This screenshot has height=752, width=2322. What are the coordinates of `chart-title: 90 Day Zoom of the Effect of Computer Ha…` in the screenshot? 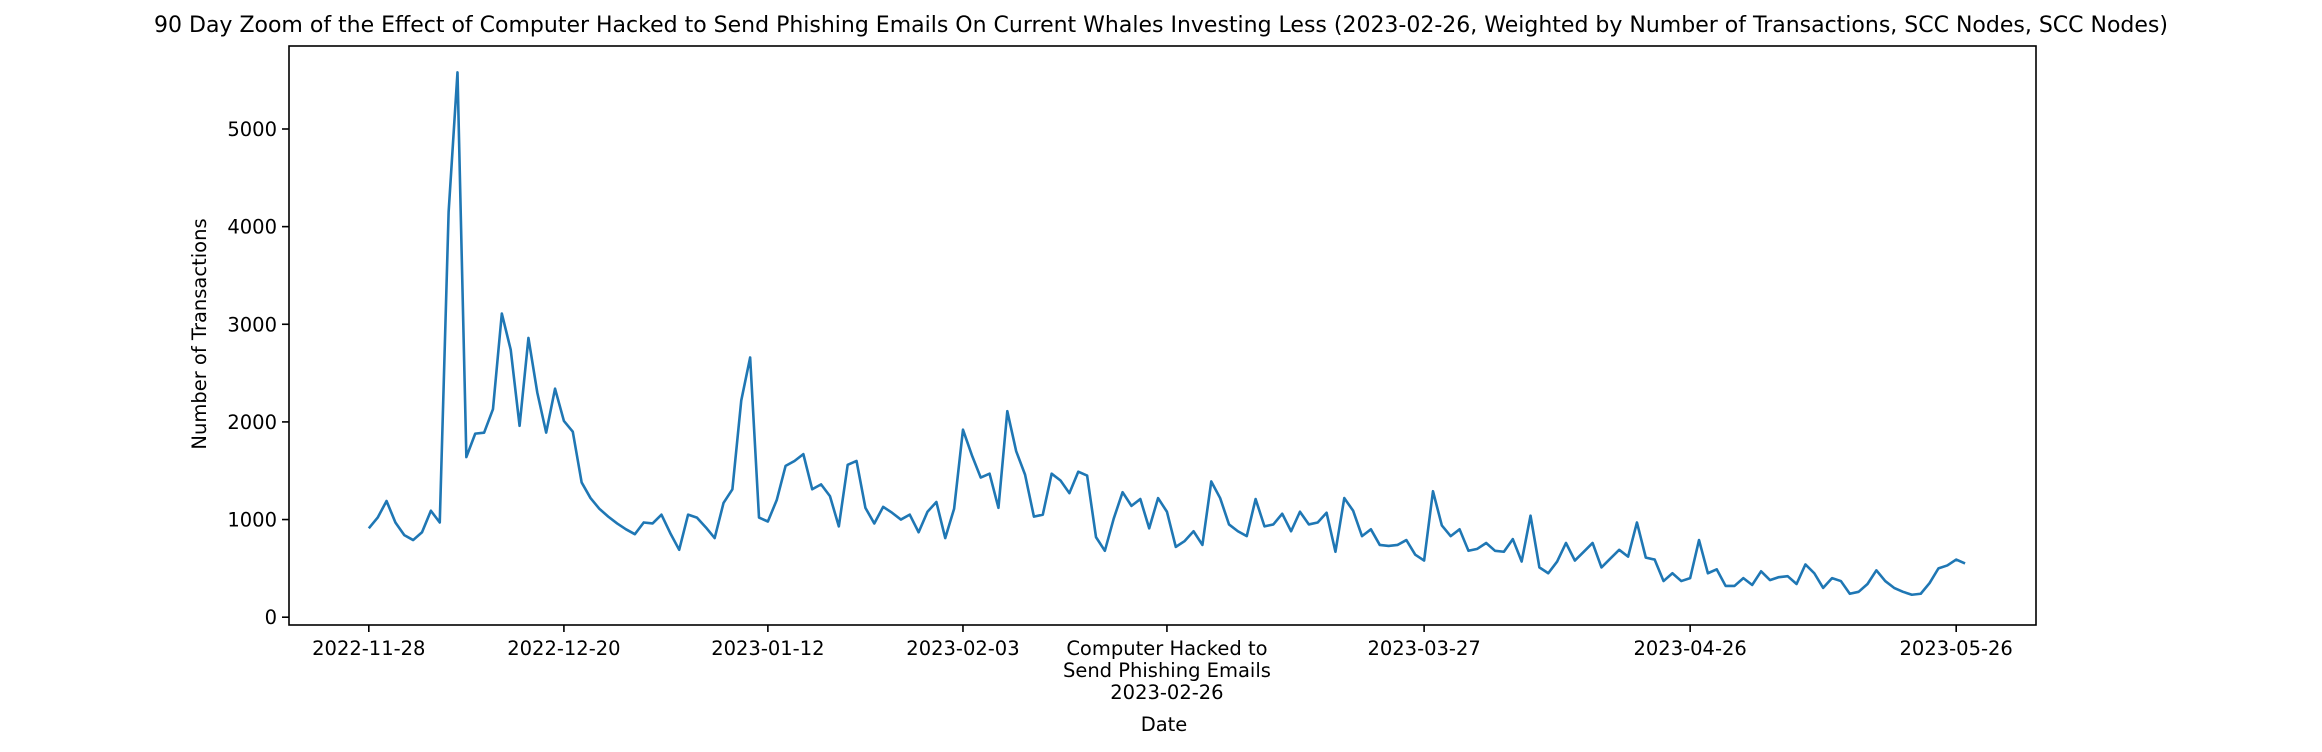 It's located at (1161, 25).